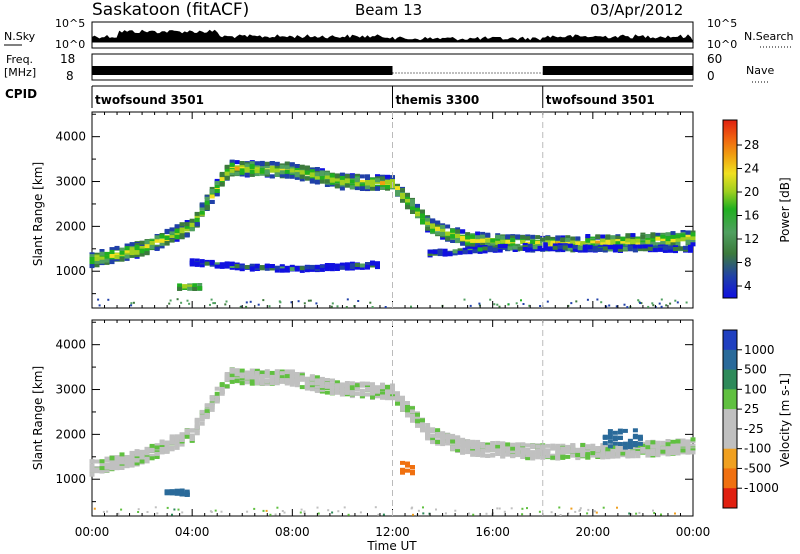 The width and height of the screenshot is (800, 554). Describe the element at coordinates (636, 10) in the screenshot. I see `date-label: 03/Apr/2012` at that location.